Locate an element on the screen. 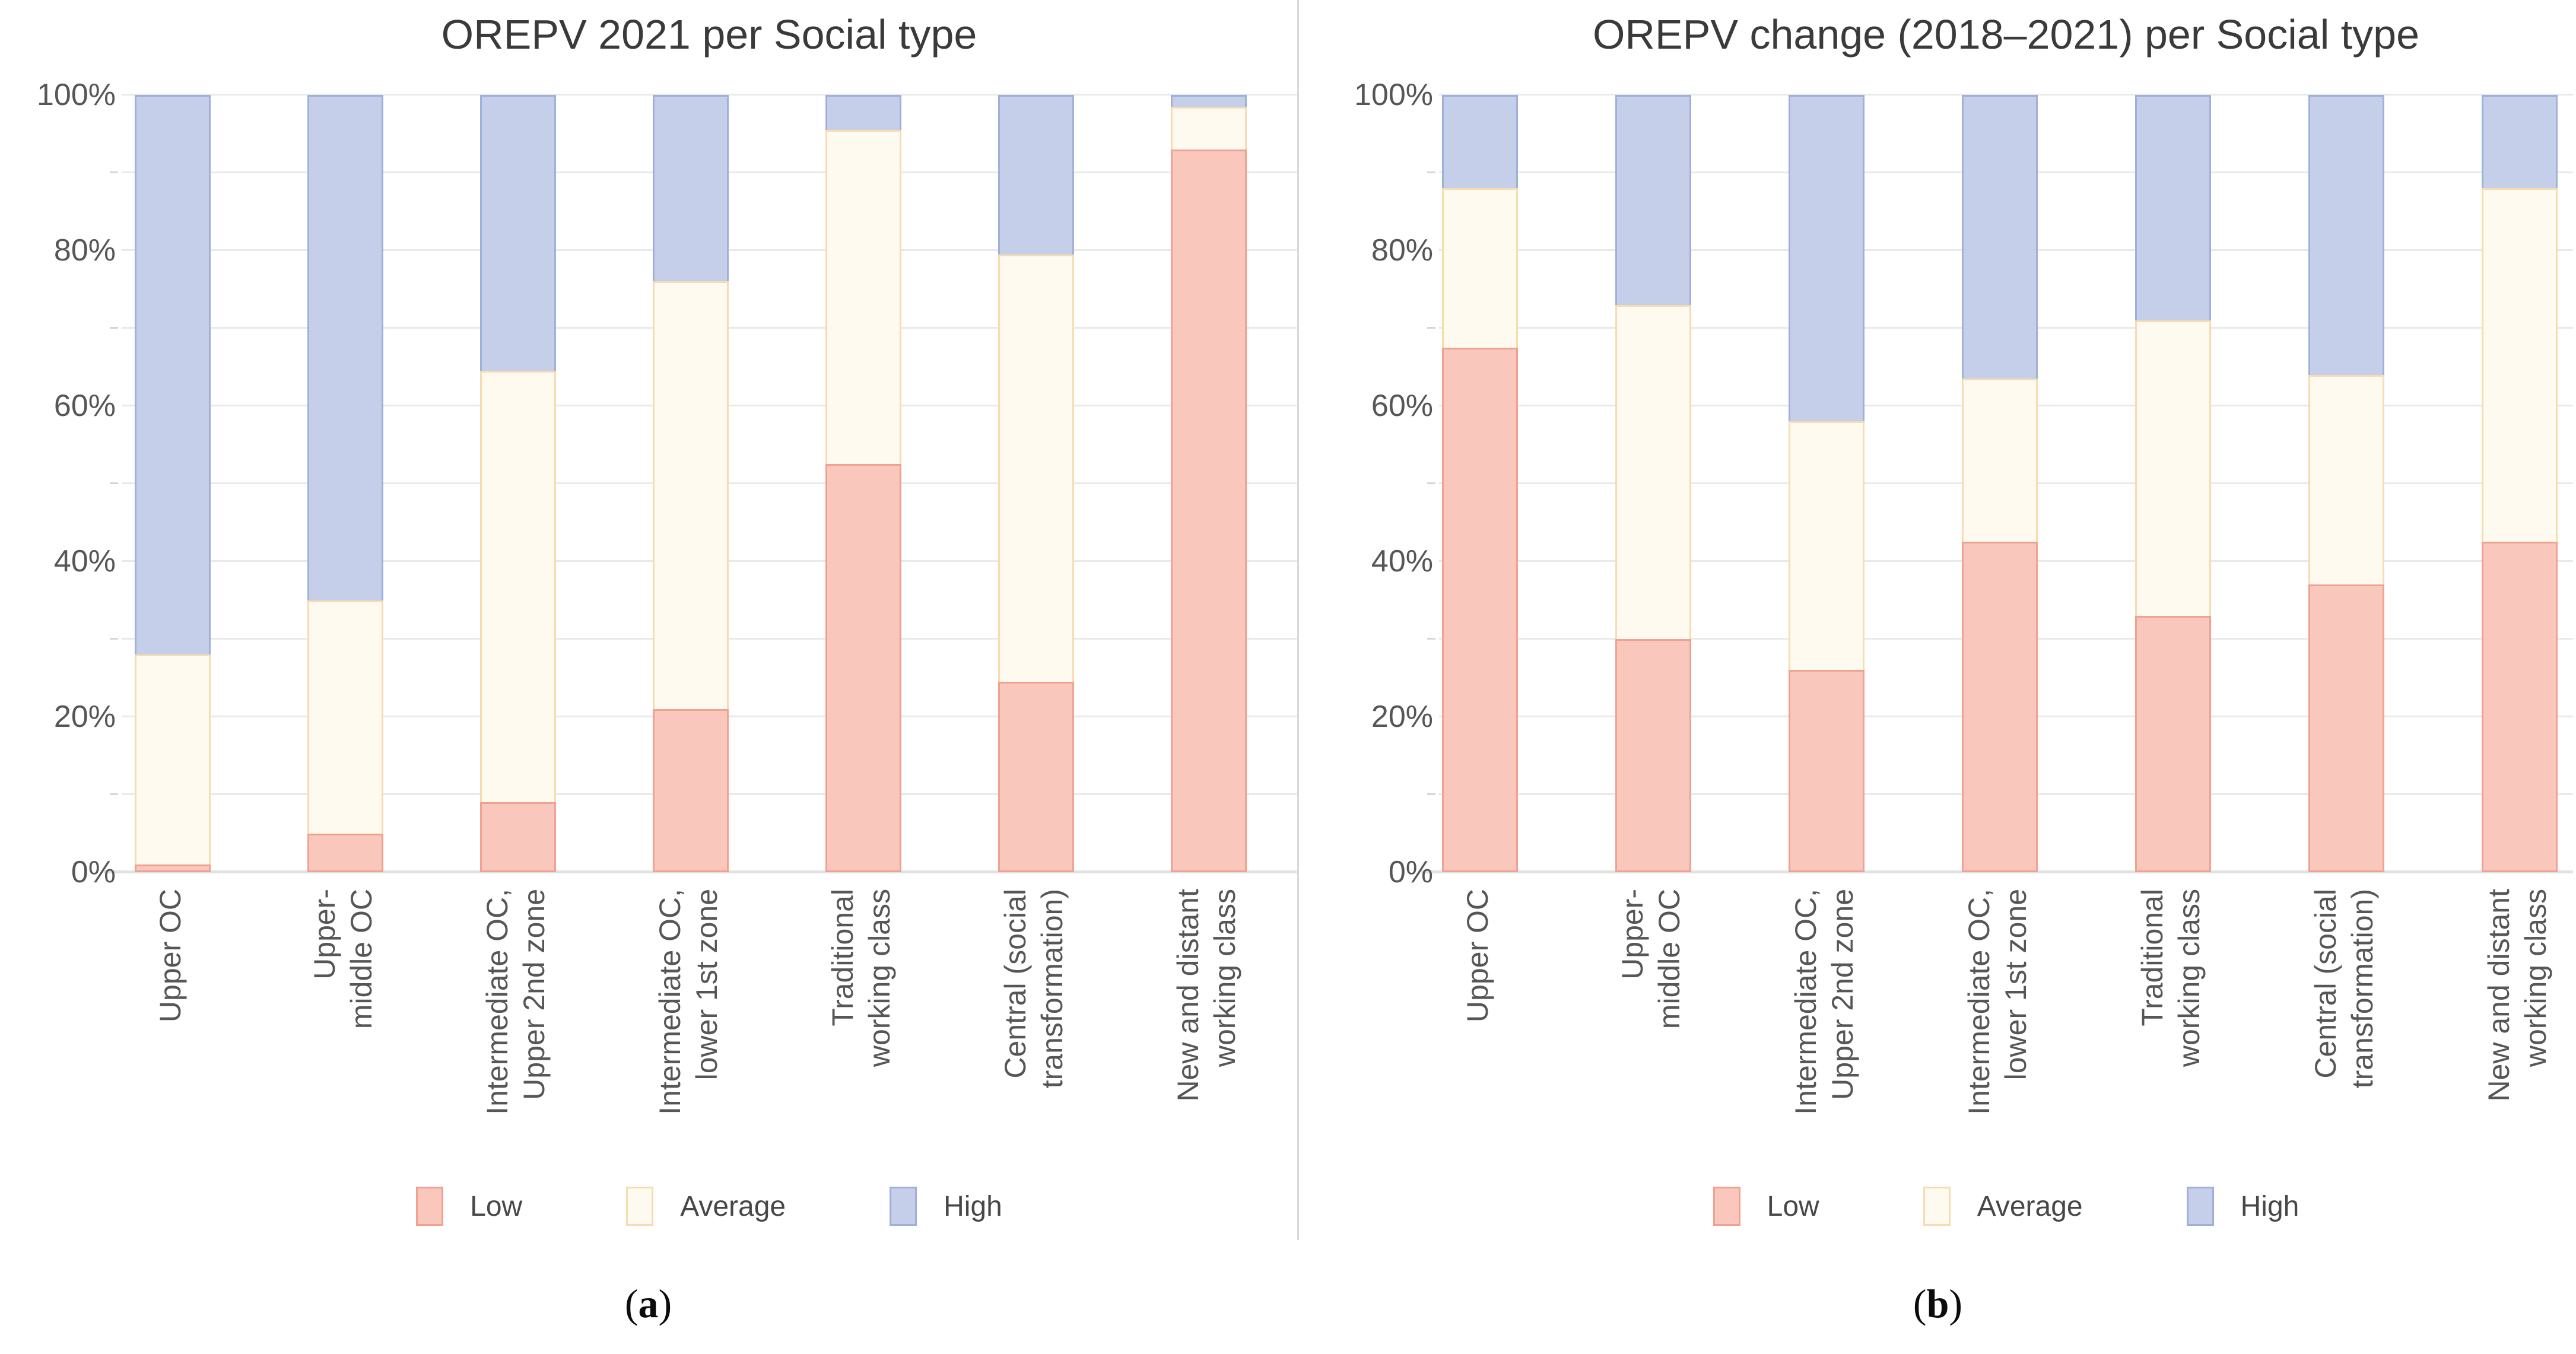 The height and width of the screenshot is (1354, 2576). chart-title: OREPV change (2018–2021) per Social type is located at coordinates (2006, 34).